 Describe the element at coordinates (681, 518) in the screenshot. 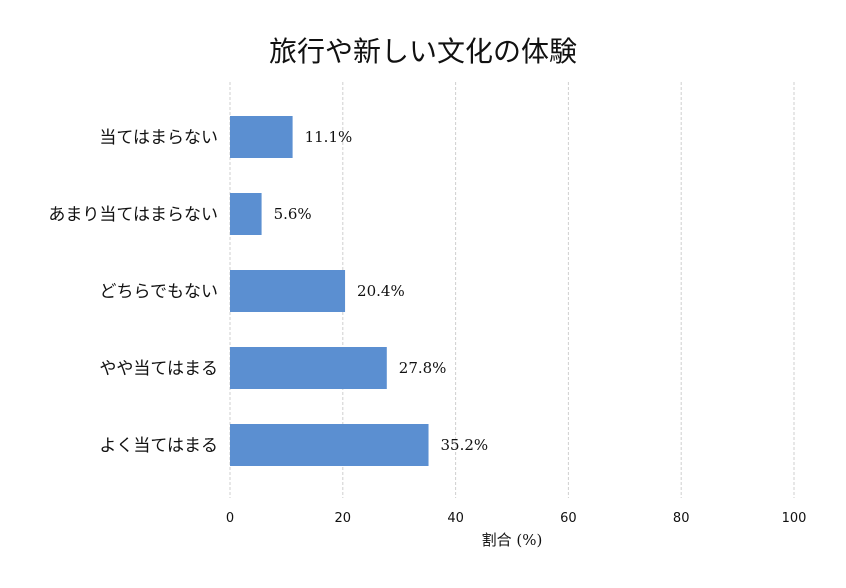

I see `x-tick-label: 80` at that location.